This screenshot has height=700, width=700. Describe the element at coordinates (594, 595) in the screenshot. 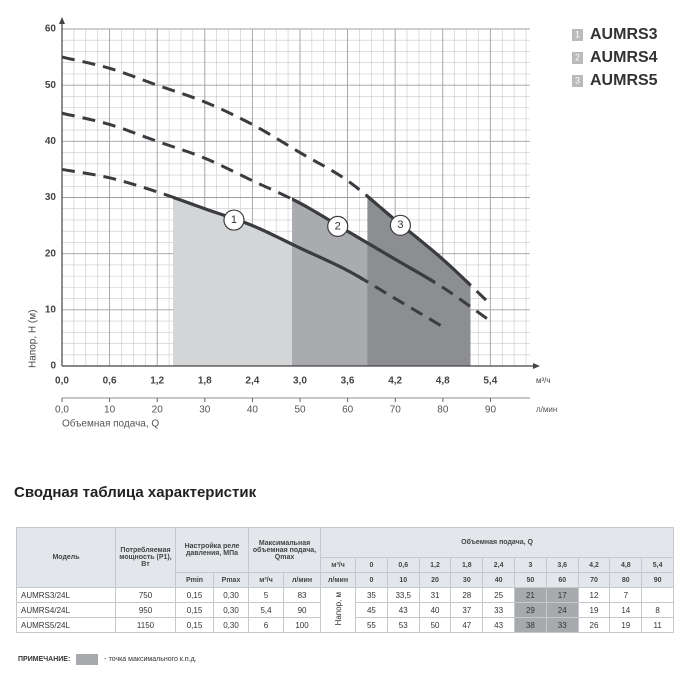

I see `table-cell: 12` at that location.